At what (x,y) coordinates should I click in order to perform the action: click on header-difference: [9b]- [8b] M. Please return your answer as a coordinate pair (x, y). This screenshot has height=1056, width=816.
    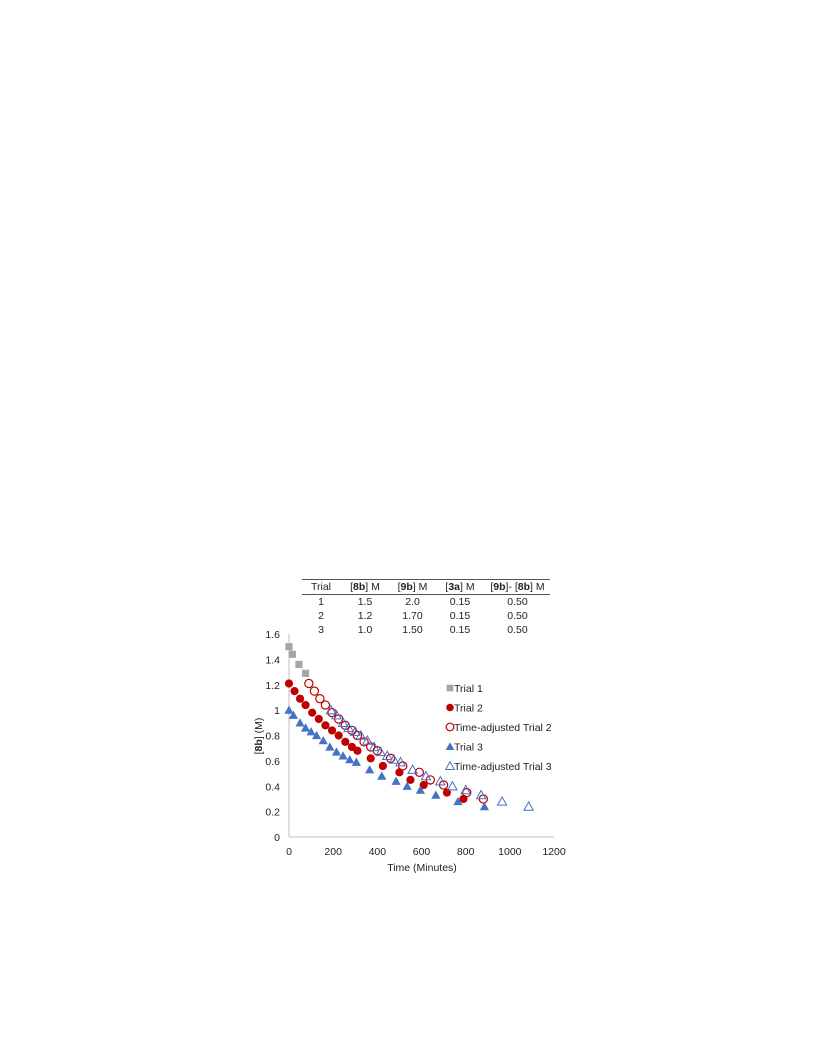
    Looking at the image, I should click on (517, 587).